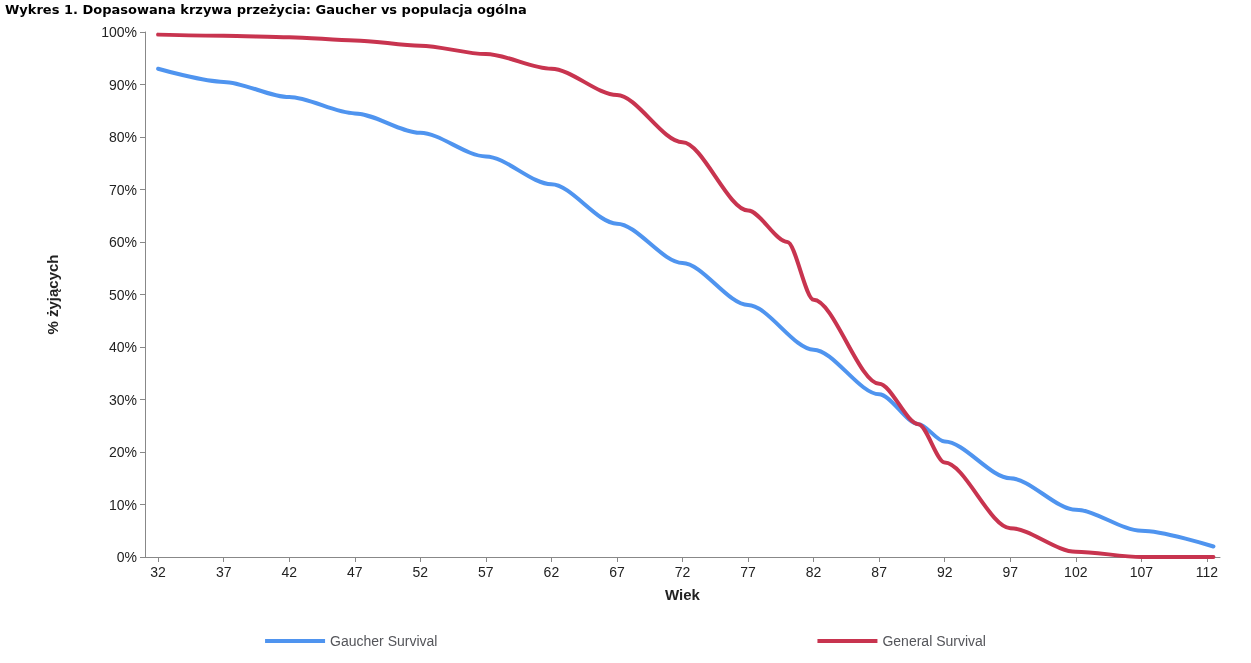  What do you see at coordinates (1141, 572) in the screenshot?
I see `x-tick-label: 107` at bounding box center [1141, 572].